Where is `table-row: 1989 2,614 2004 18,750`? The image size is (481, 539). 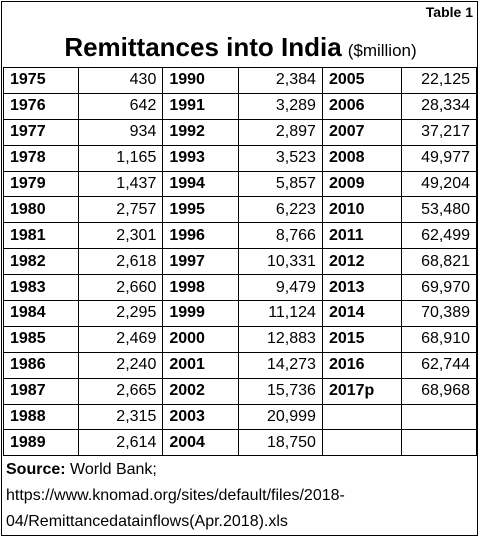 table-row: 1989 2,614 2004 18,750 is located at coordinates (239, 443).